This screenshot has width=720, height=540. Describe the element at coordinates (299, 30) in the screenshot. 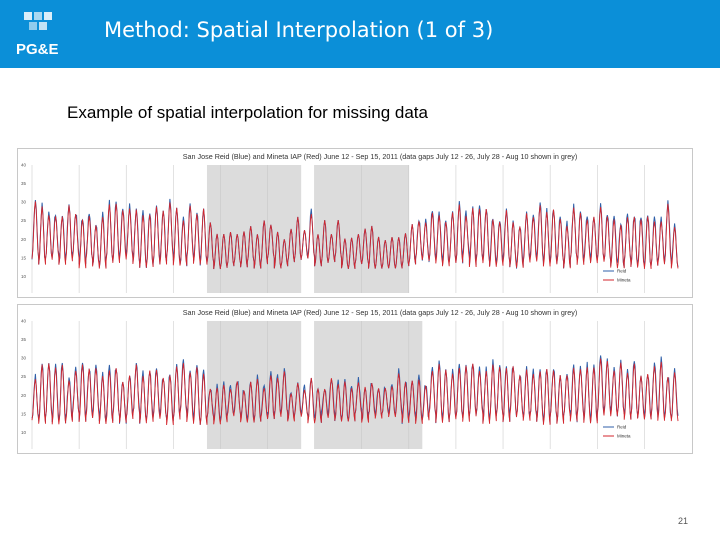

I see `slide-title: Method: Spatial Interpolation (1 of 3)` at that location.